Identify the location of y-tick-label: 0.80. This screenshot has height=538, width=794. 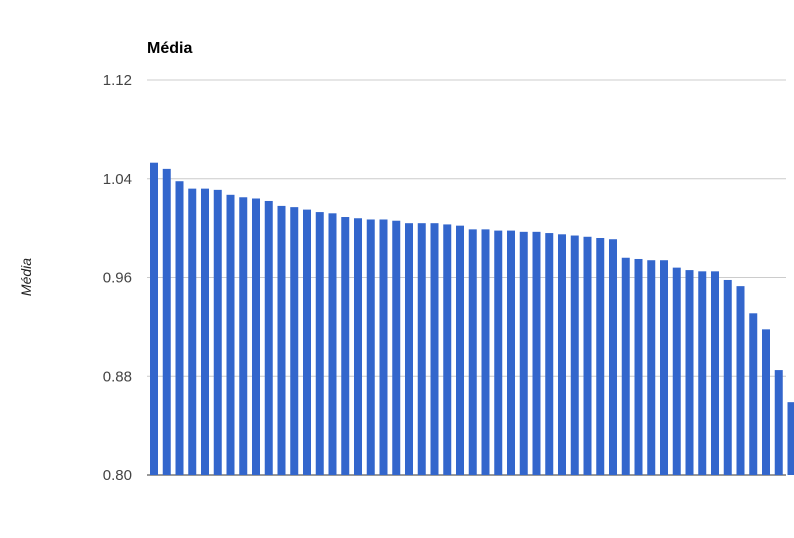
(117, 475).